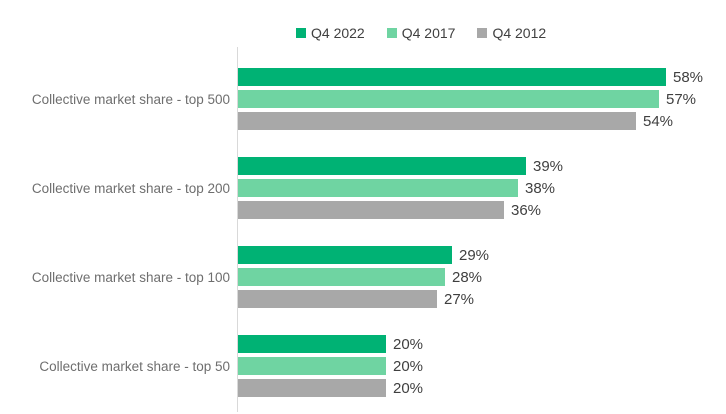 This screenshot has height=414, width=726. What do you see at coordinates (130, 188) in the screenshot?
I see `category-label: Collective market share - top 200` at bounding box center [130, 188].